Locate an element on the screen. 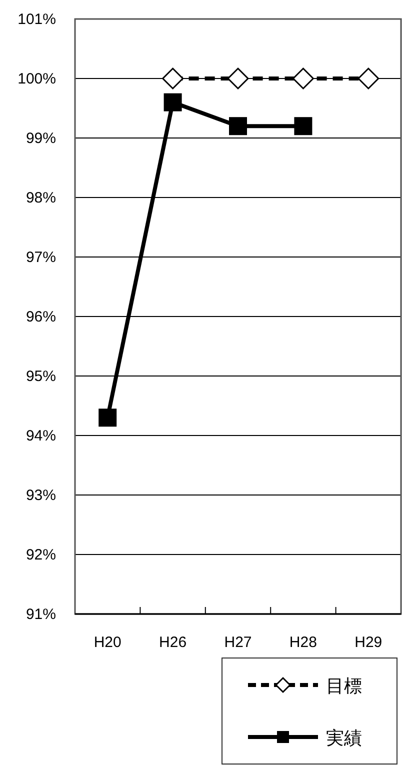  y-tick-label: 100% is located at coordinates (37, 79).